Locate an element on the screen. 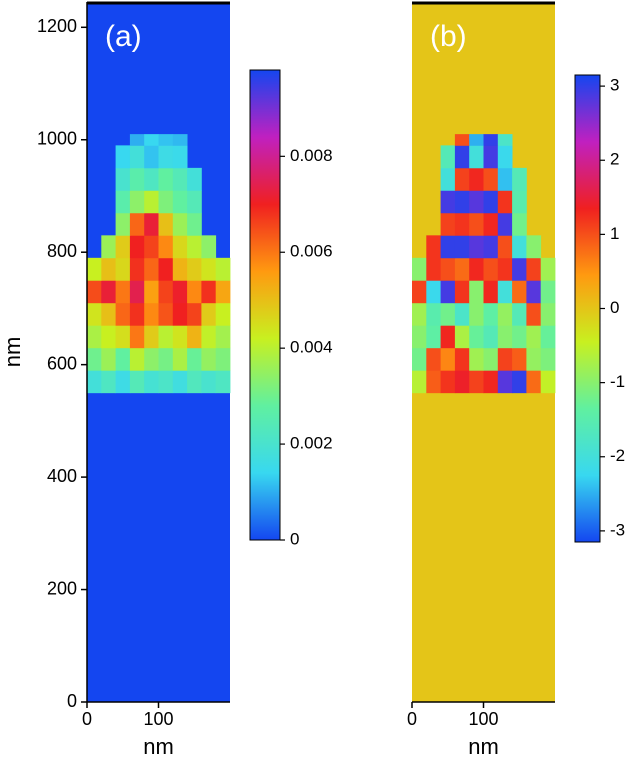 This screenshot has height=773, width=640. colorbar-tick-label: 0.006 is located at coordinates (311, 251).